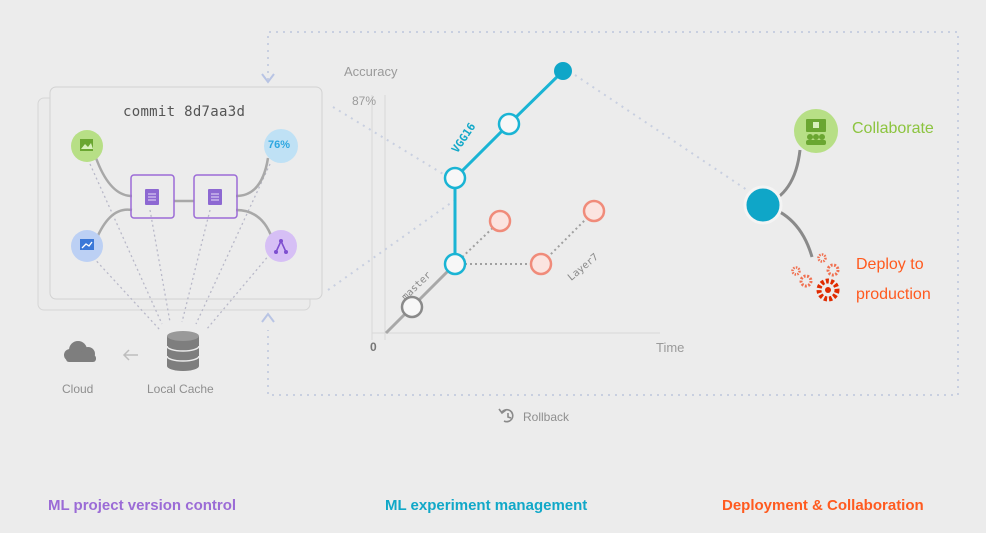 The height and width of the screenshot is (533, 986). Describe the element at coordinates (184, 112) in the screenshot. I see `commit-label: commit 8d7aa3d` at that location.